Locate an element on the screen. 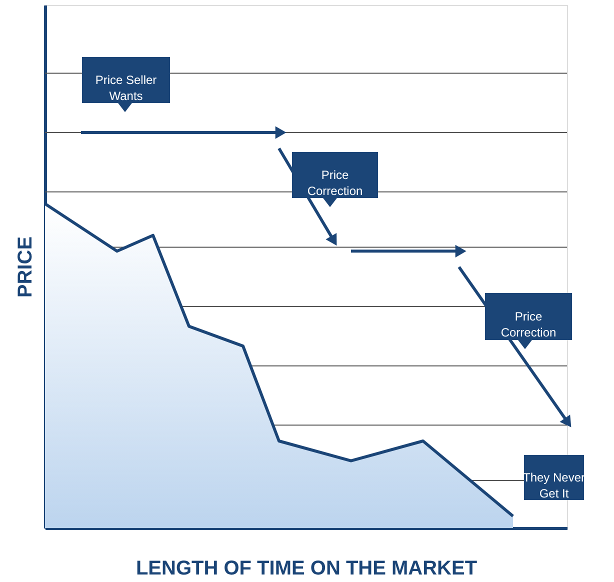 This screenshot has width=614, height=582. x-axis-title: LENGTH OF TIME ON THE MARKET is located at coordinates (307, 569).